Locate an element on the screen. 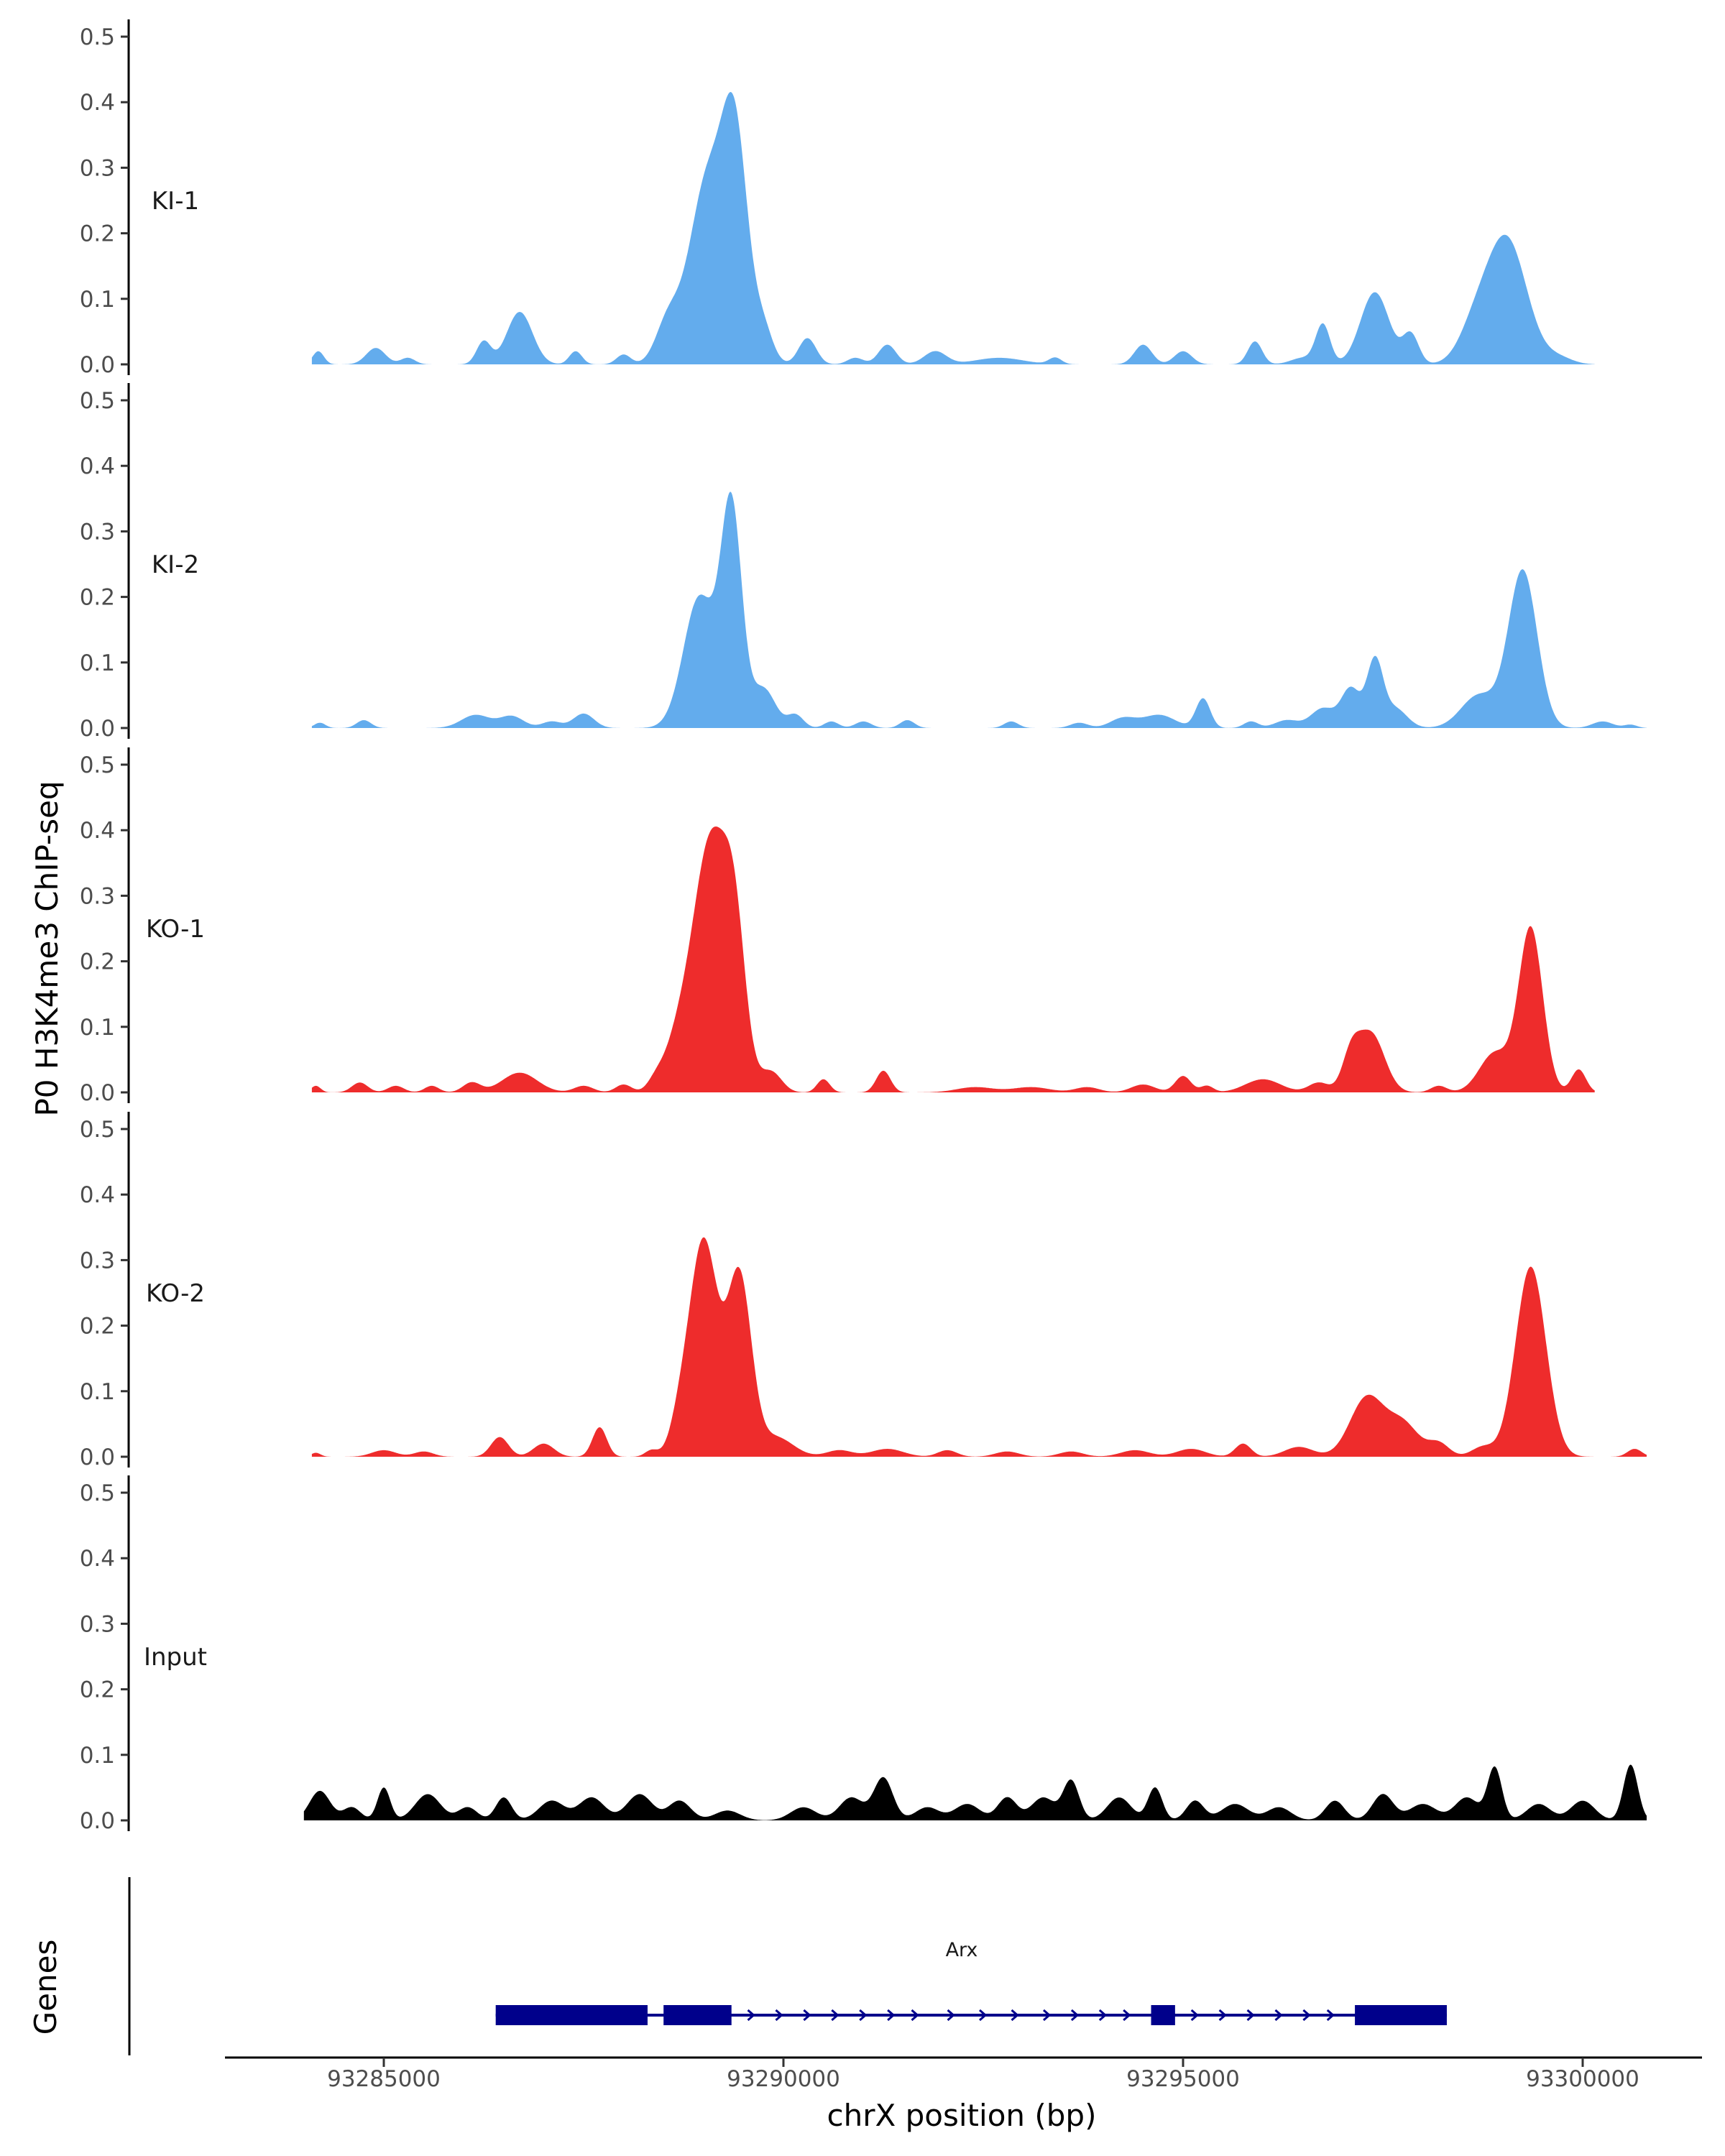  genes-layer: Genes Arx is located at coordinates (737, 1966).